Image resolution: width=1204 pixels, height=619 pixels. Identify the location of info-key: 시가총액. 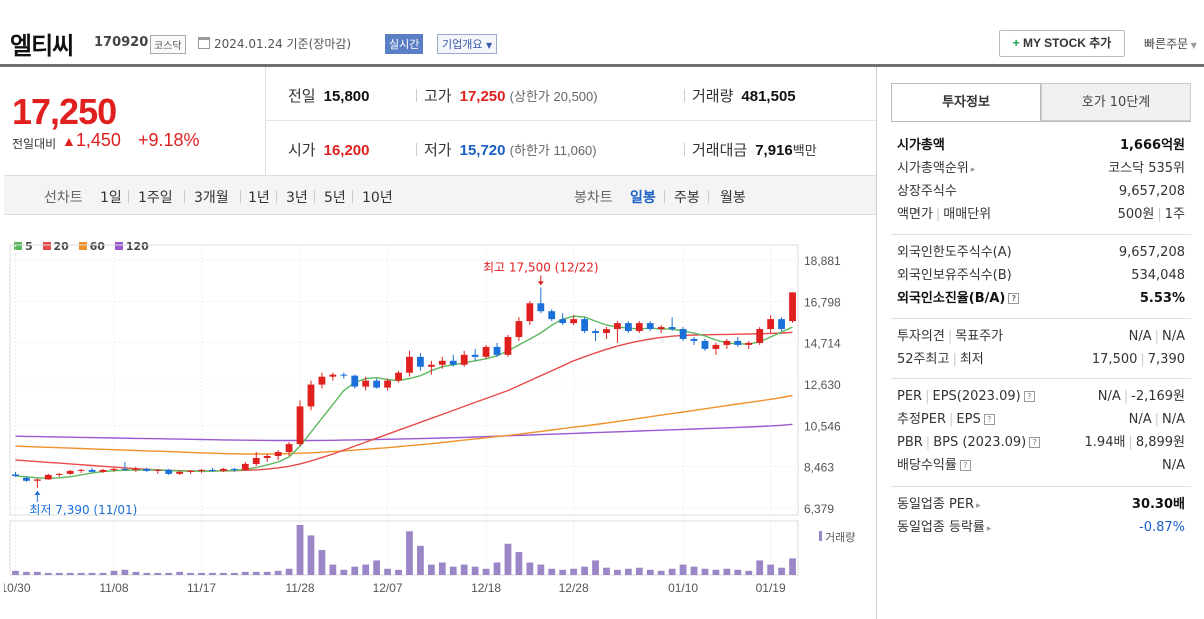
(921, 145).